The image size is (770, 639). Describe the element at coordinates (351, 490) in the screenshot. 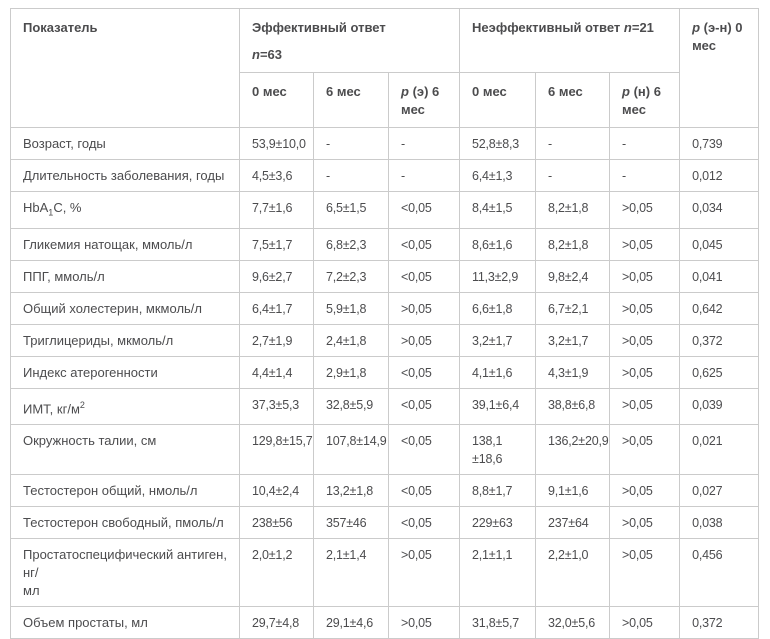

I see `cell: 13,2±1,8` at that location.